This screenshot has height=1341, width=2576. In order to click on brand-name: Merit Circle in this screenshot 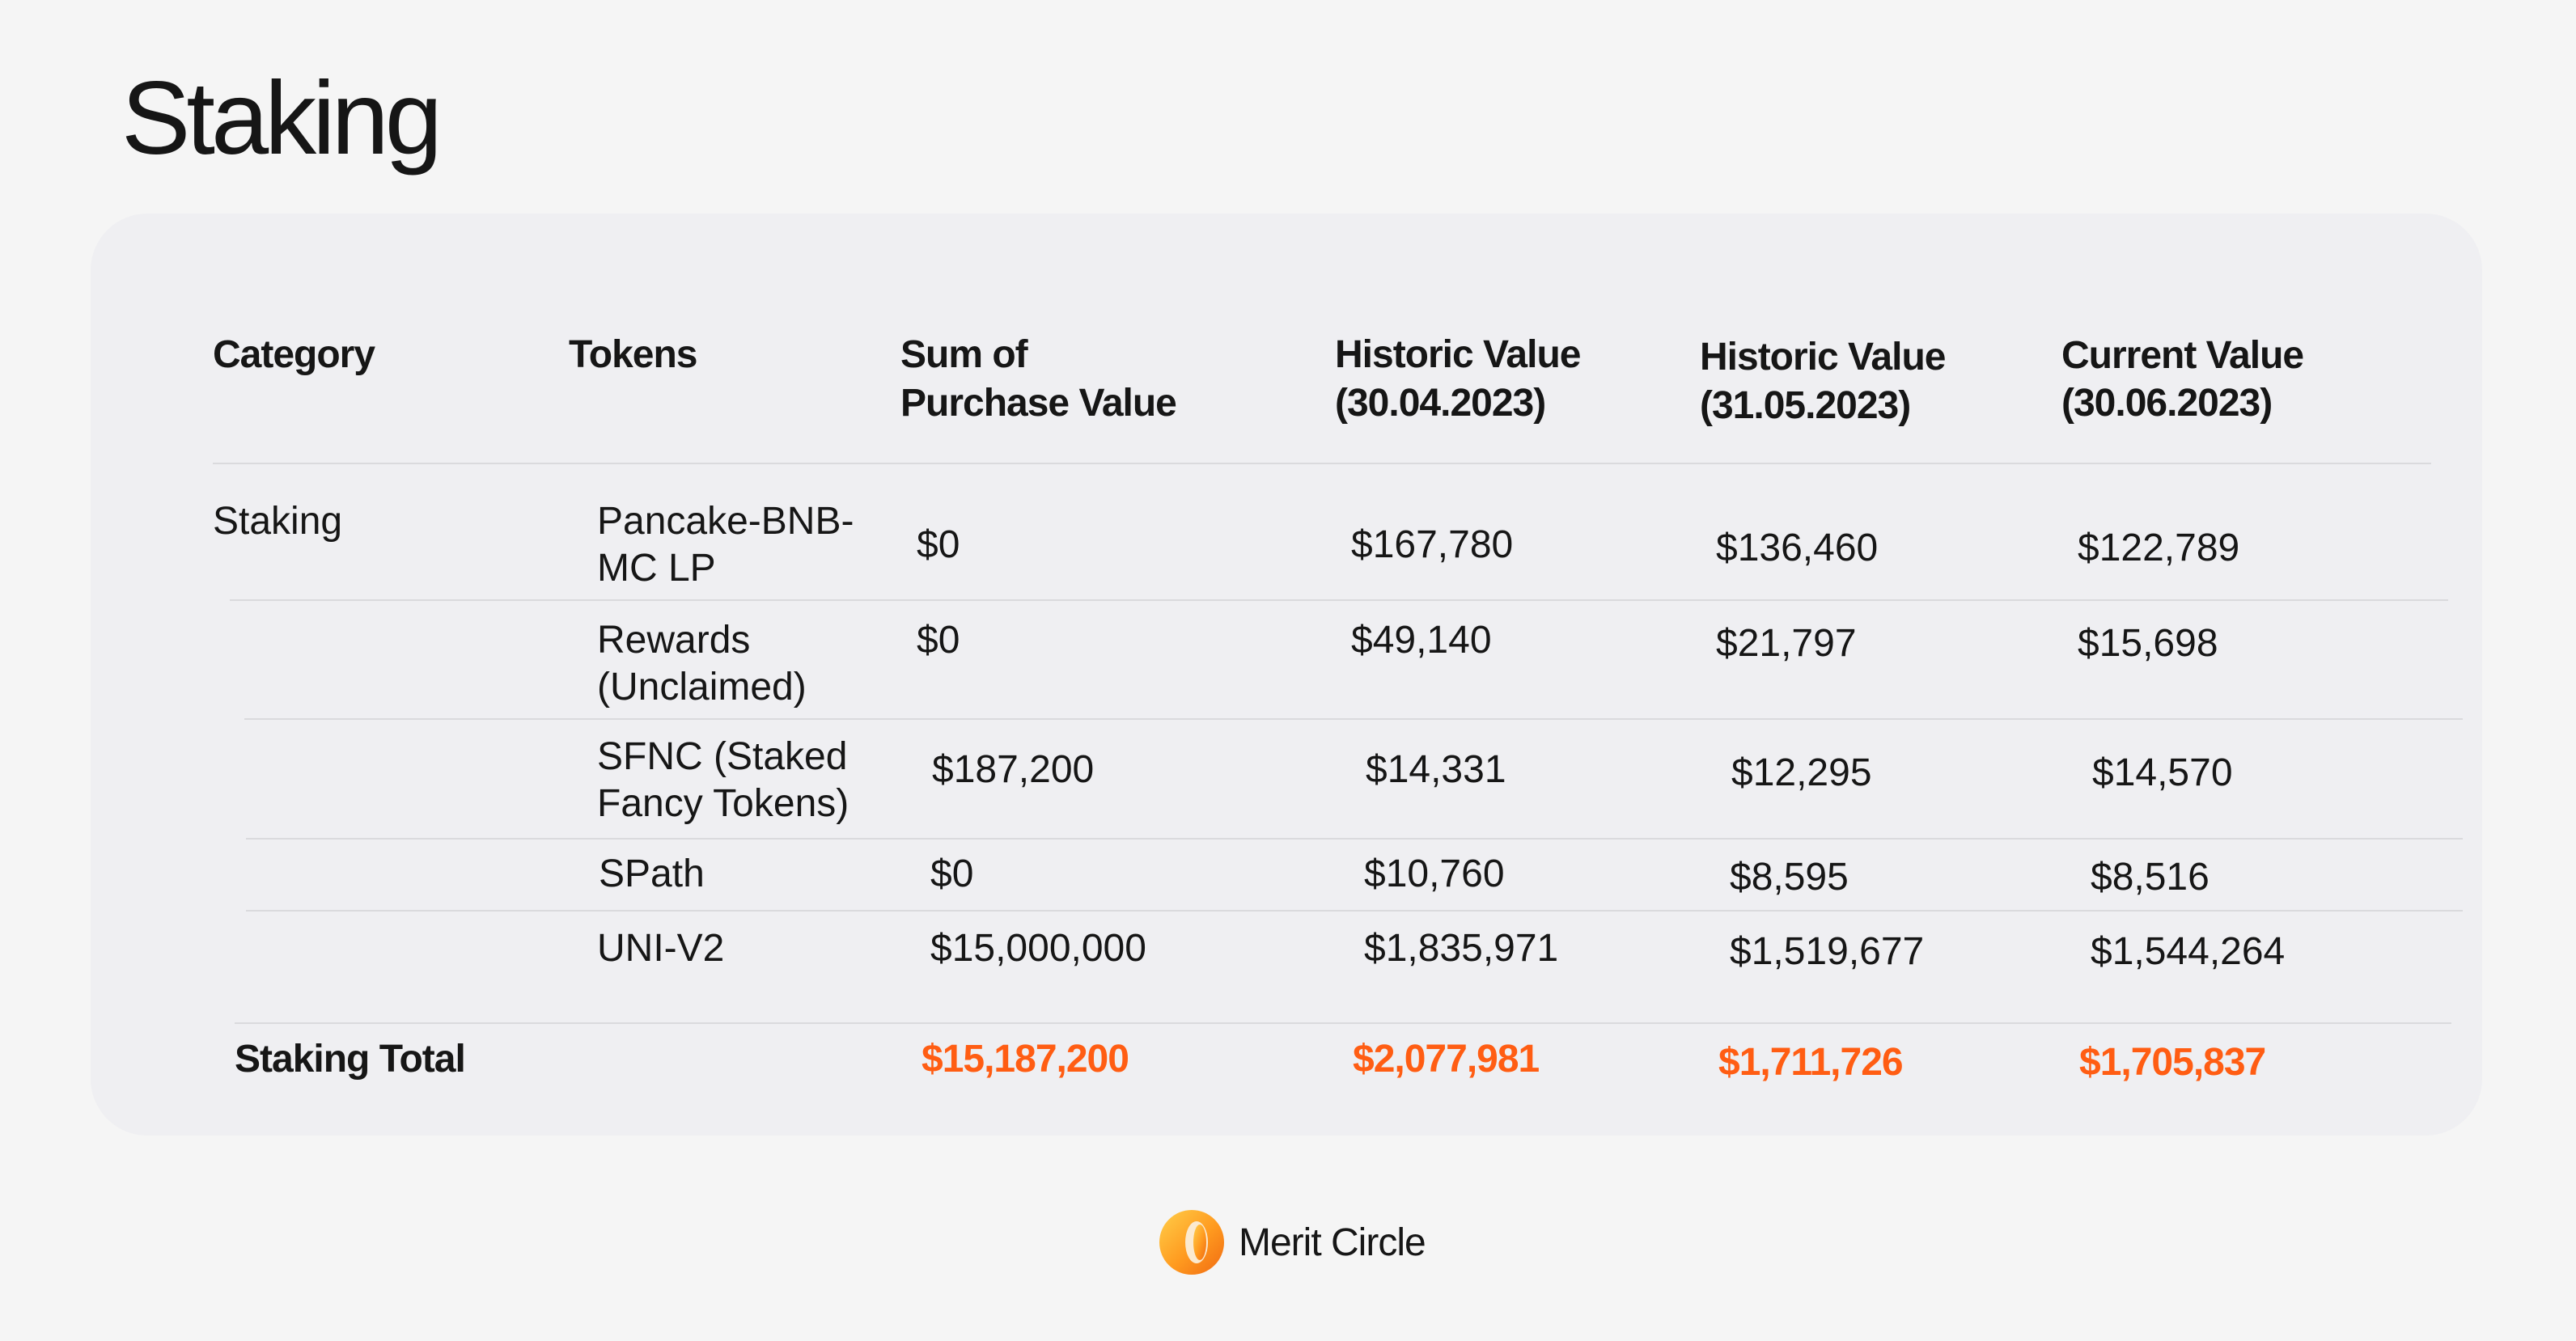, I will do `click(1332, 1242)`.